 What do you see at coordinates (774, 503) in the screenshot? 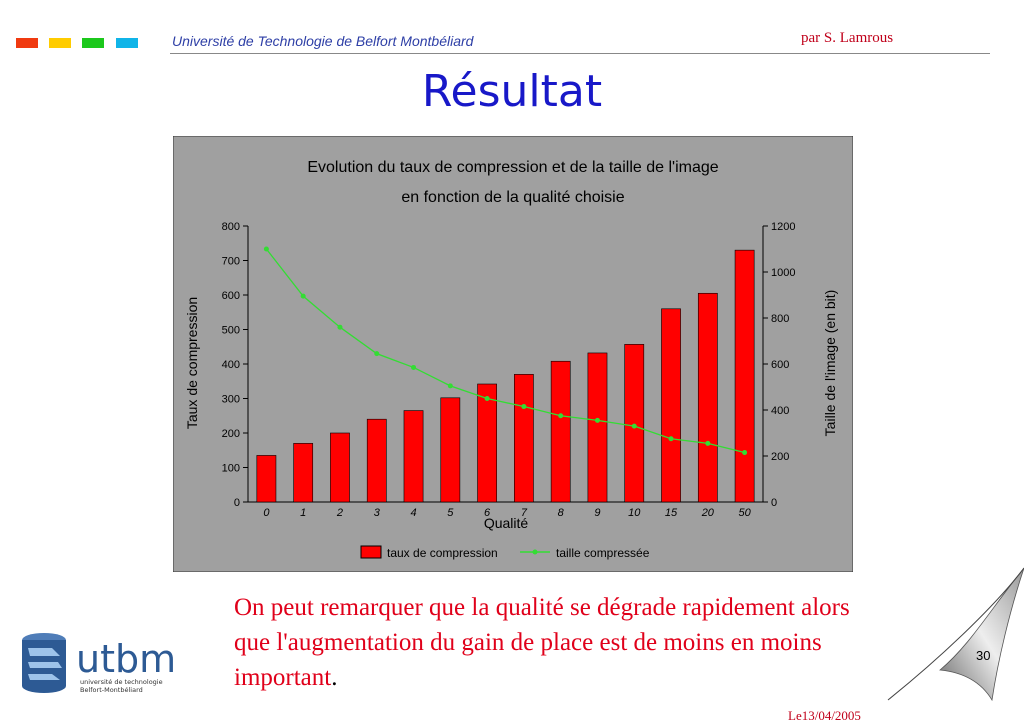
I see `y2-tick-label: 0` at bounding box center [774, 503].